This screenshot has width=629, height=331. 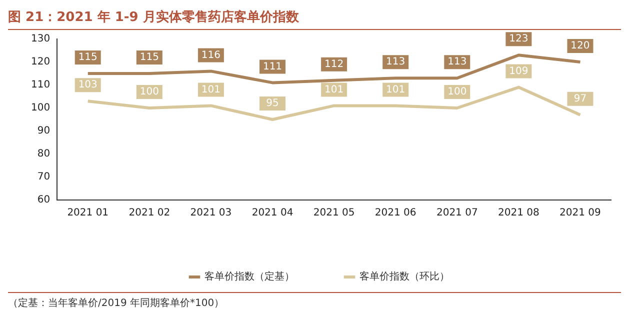 I want to click on legend-label: 客单价指数（定基）, so click(x=249, y=276).